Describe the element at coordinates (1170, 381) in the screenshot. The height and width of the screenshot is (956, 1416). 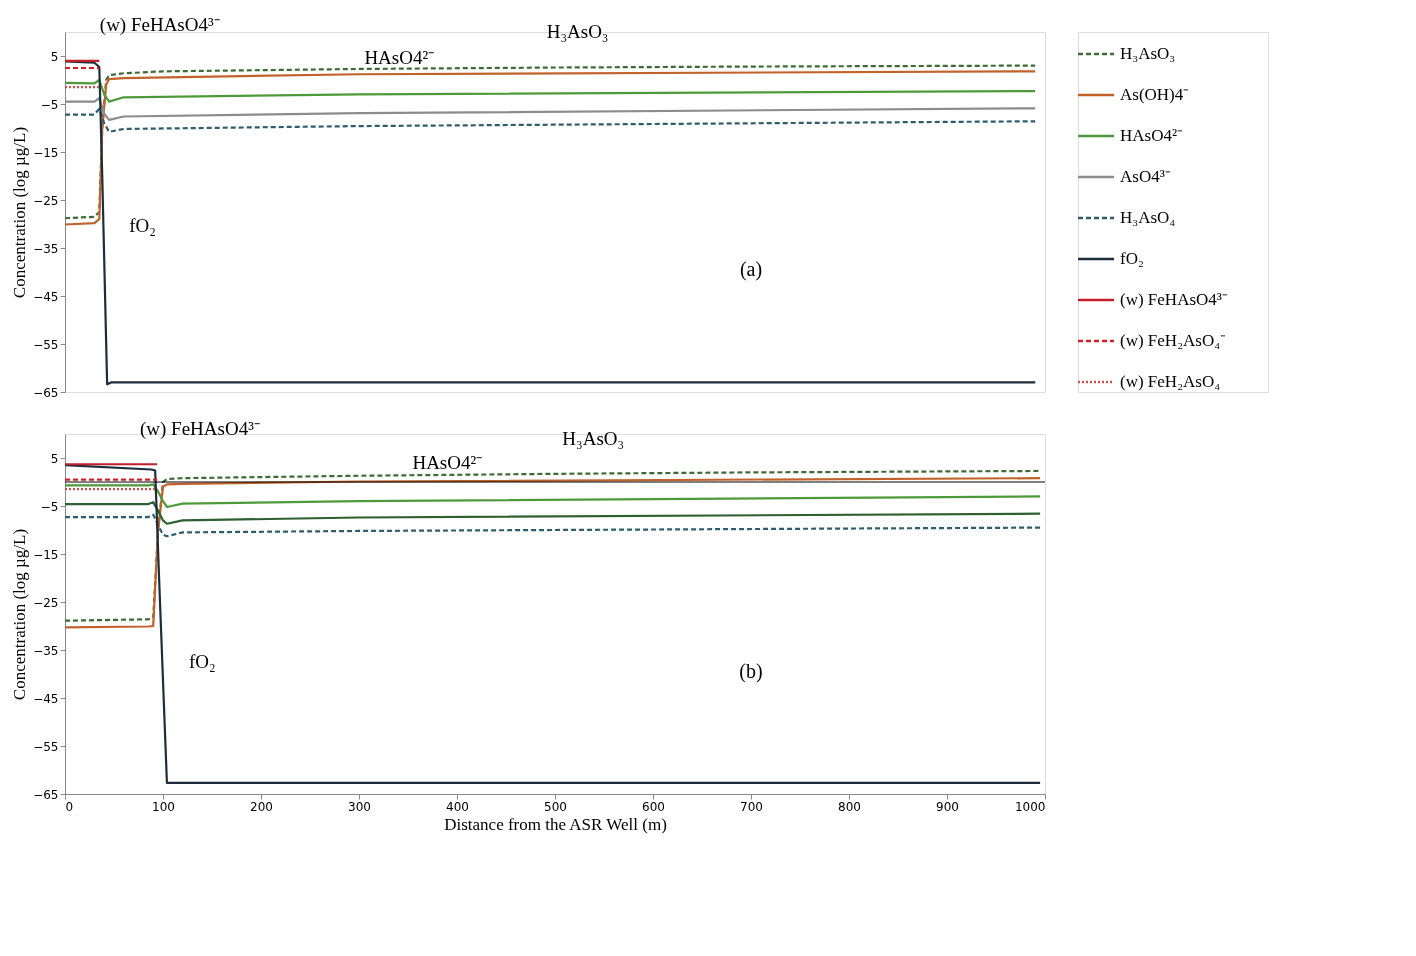
I see `legend-label: (w) FeH₂AsO₄` at that location.